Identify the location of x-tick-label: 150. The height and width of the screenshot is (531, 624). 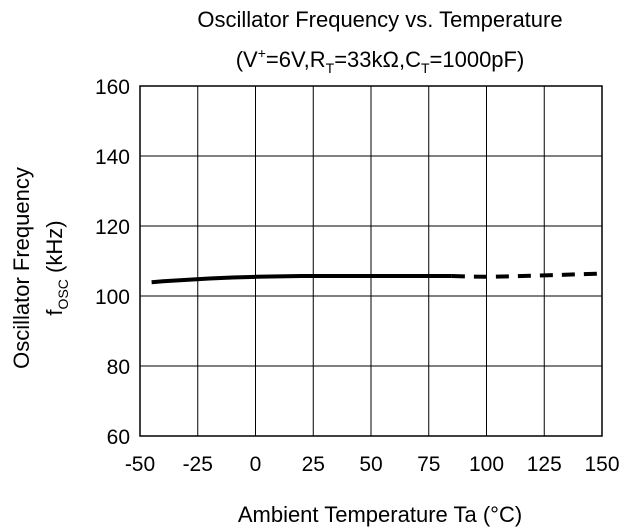
(601, 464).